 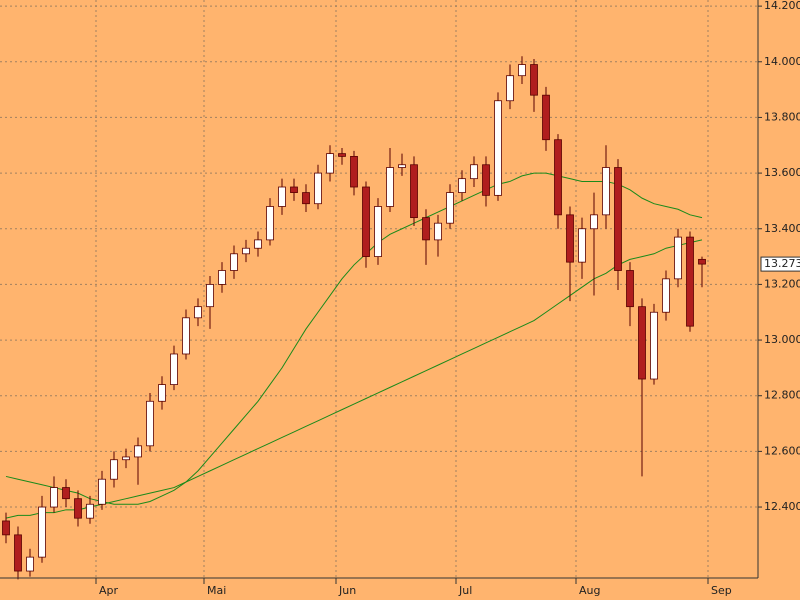 I want to click on y-tick-label: 13.600, so click(x=782, y=172).